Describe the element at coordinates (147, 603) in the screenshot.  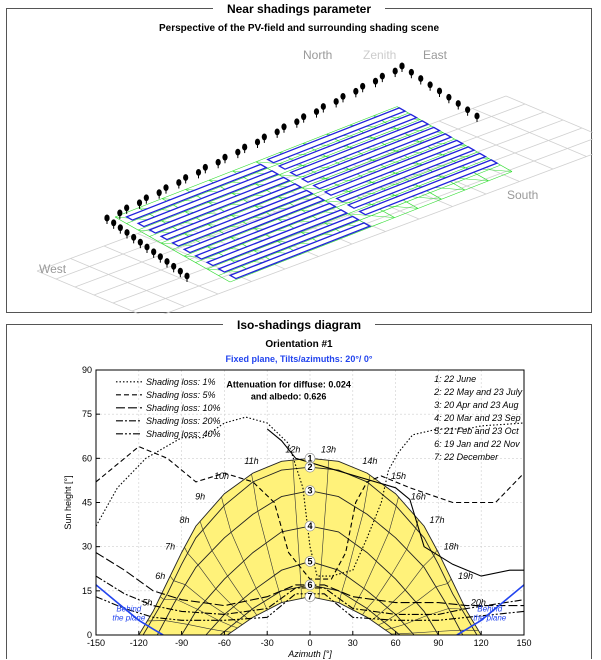
I see `hour-label: 5h` at that location.